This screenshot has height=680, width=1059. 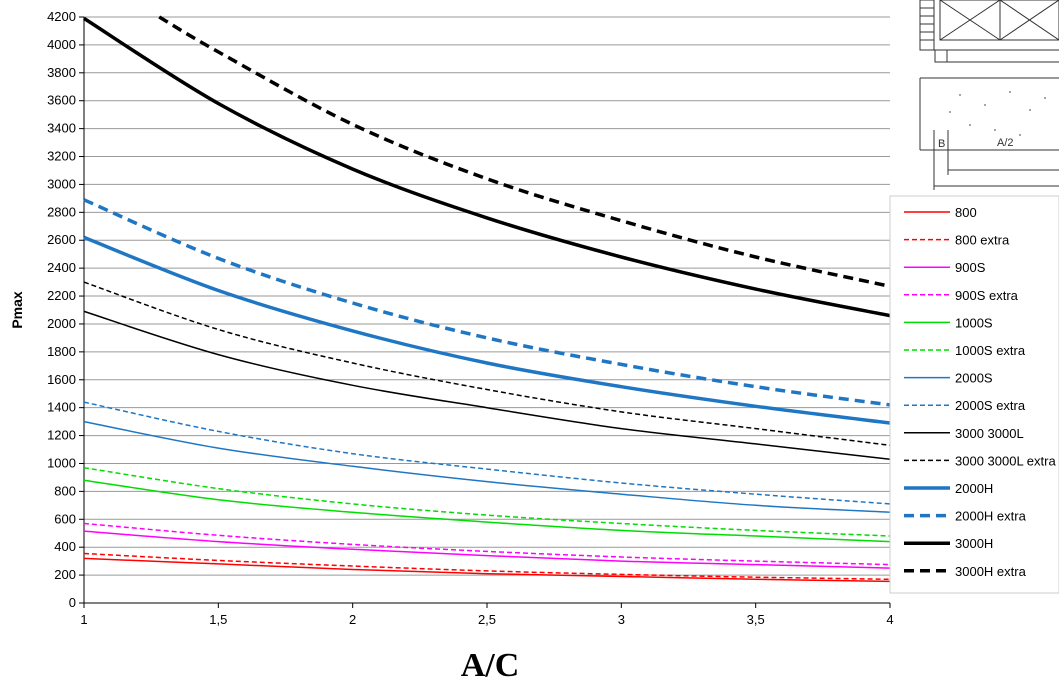 I want to click on x-tick-labels: 1 1,5 2 2,5 3 3,5 4, so click(x=487, y=615).